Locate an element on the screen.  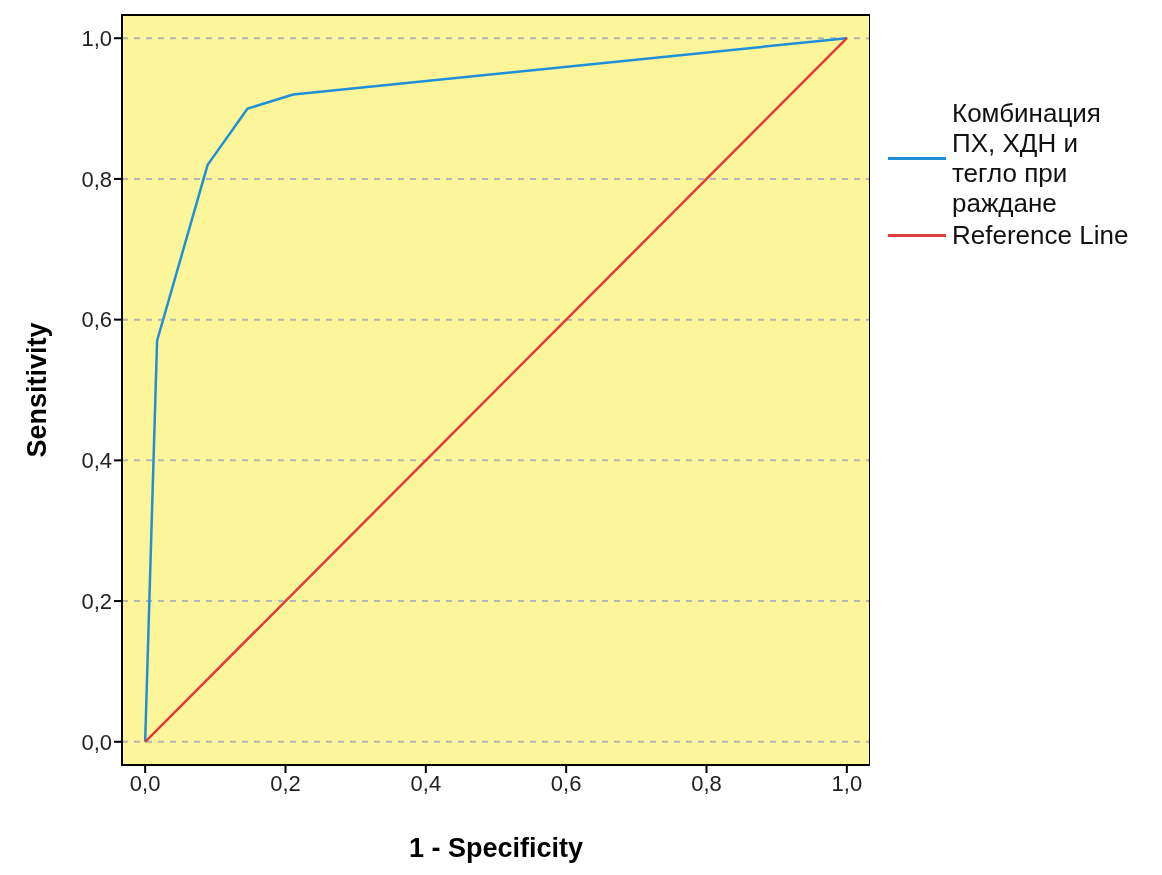
y-tick-label: 0,0 is located at coordinates (96, 742).